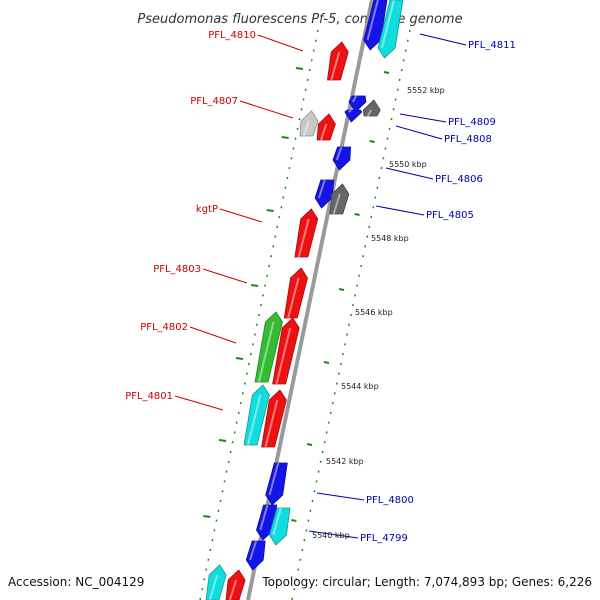 Image resolution: width=600 pixels, height=600 pixels. I want to click on gene-pfl-4805-blue-body, so click(324, 194).